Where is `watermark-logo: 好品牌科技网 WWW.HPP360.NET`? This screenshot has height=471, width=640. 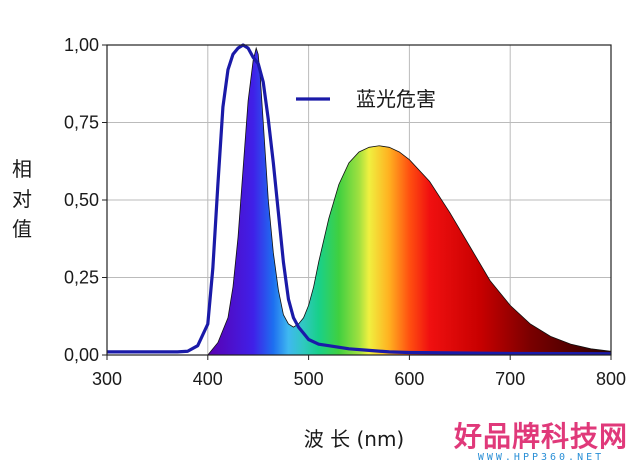
watermark-logo: 好品牌科技网 WWW.HPP360.NET is located at coordinates (540, 442).